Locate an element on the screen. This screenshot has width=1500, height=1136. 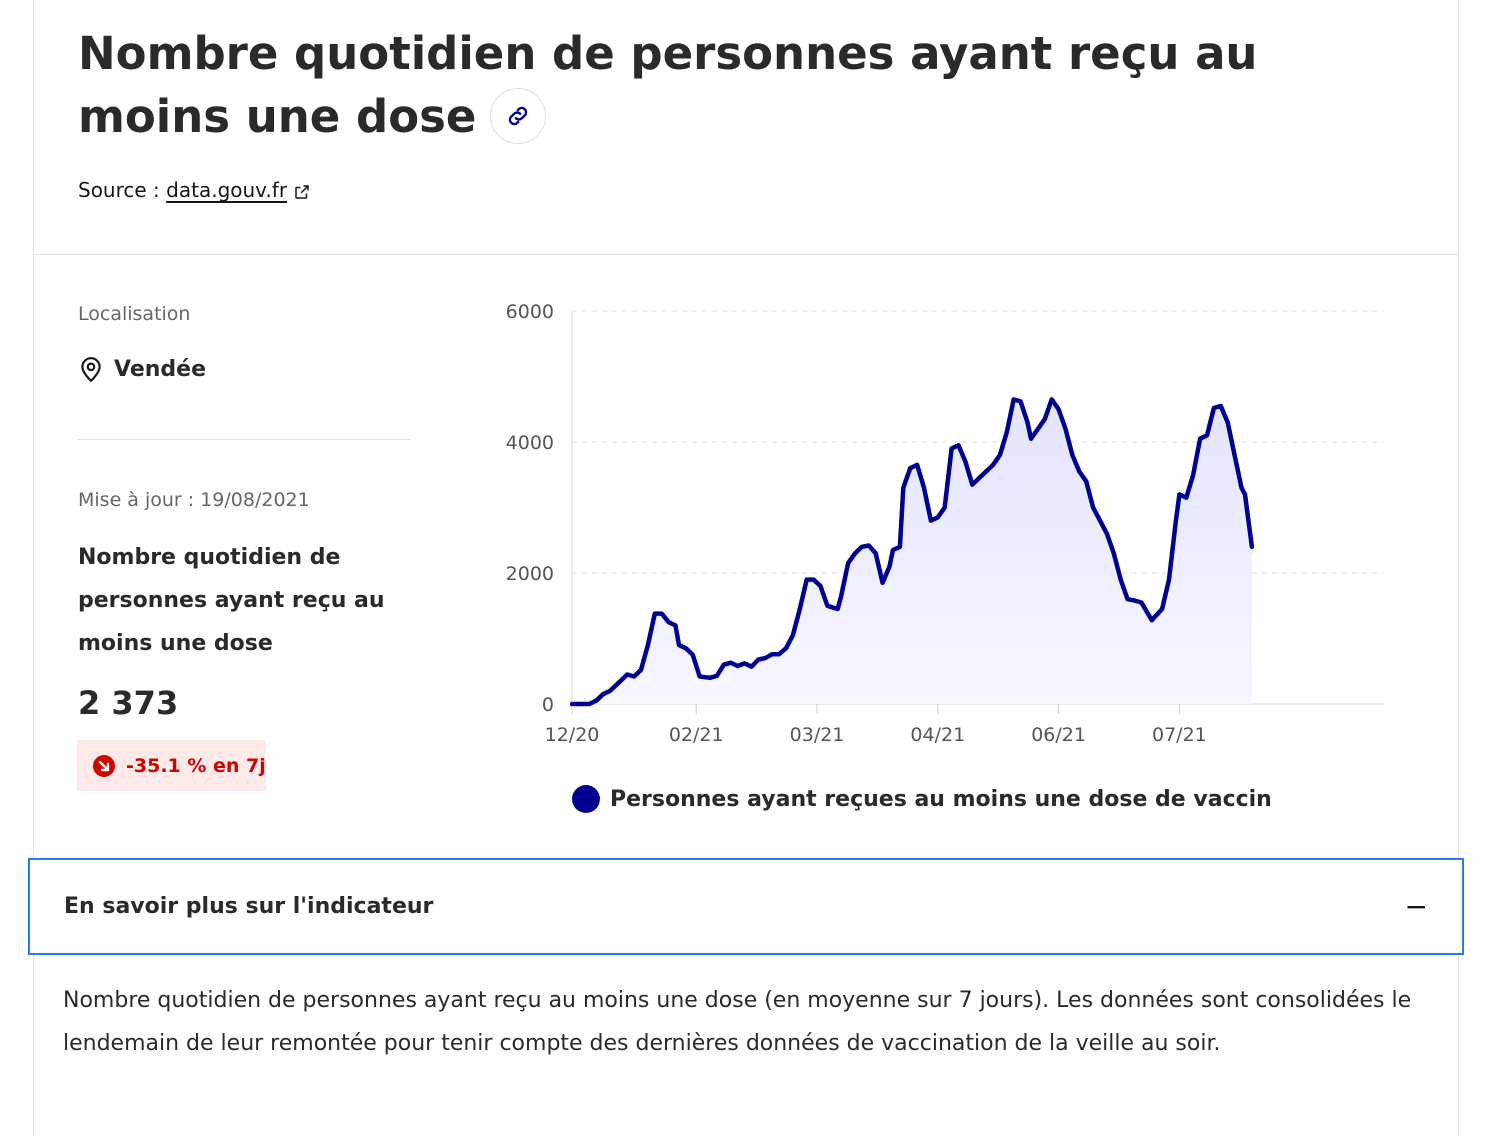
x-tick-label: 03/21 is located at coordinates (817, 735).